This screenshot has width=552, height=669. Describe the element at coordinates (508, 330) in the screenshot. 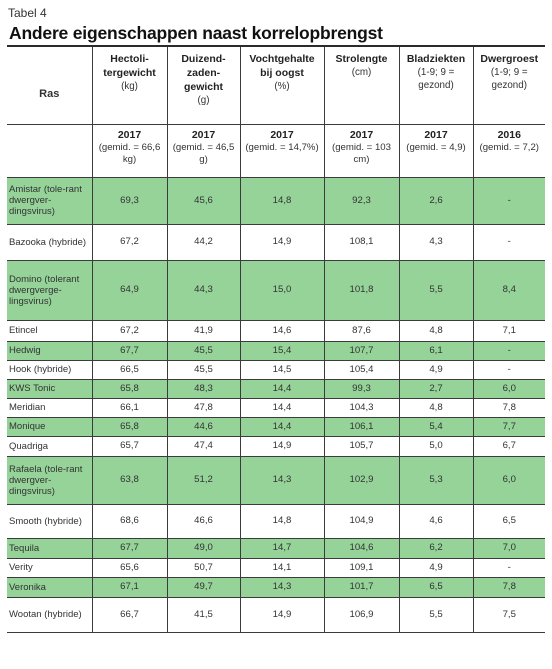

I see `value-cell: 7,1` at that location.